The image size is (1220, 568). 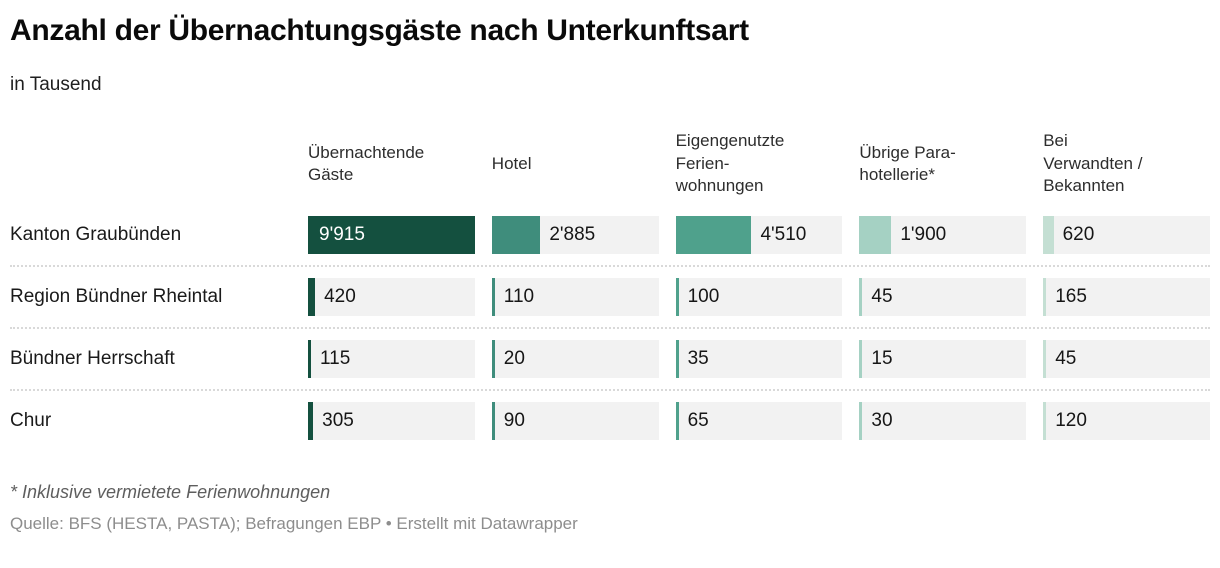 I want to click on bar-value: 120, so click(x=1071, y=420).